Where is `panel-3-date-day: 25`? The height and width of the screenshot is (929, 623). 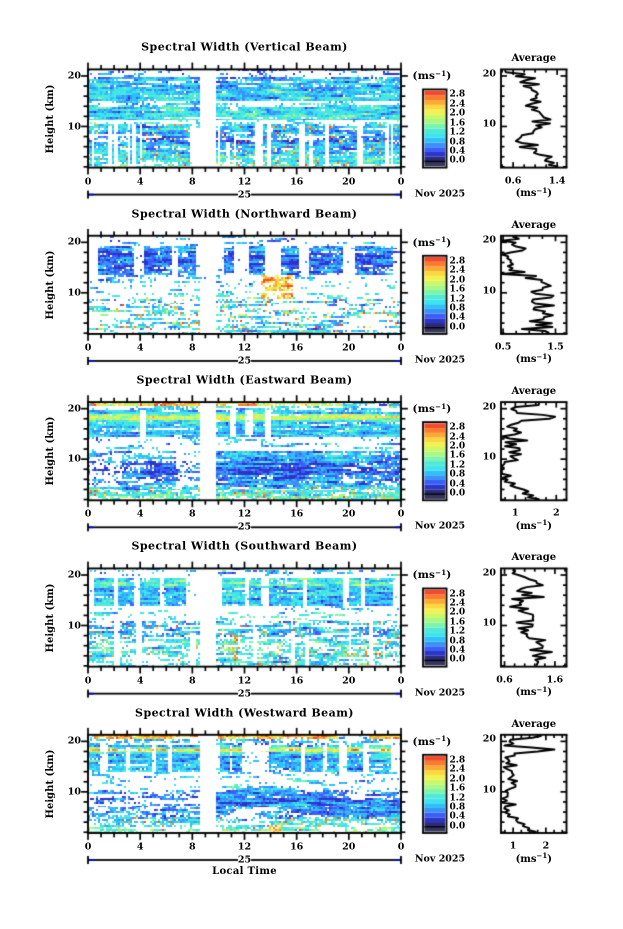 panel-3-date-day: 25 is located at coordinates (244, 693).